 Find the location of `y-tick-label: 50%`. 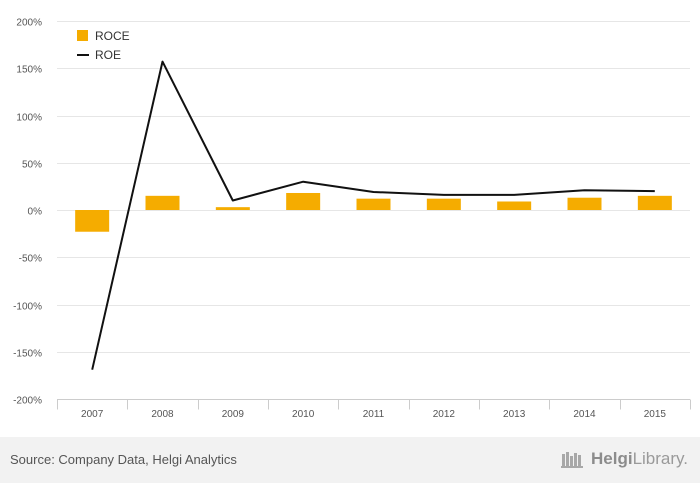

y-tick-label: 50% is located at coordinates (32, 165).